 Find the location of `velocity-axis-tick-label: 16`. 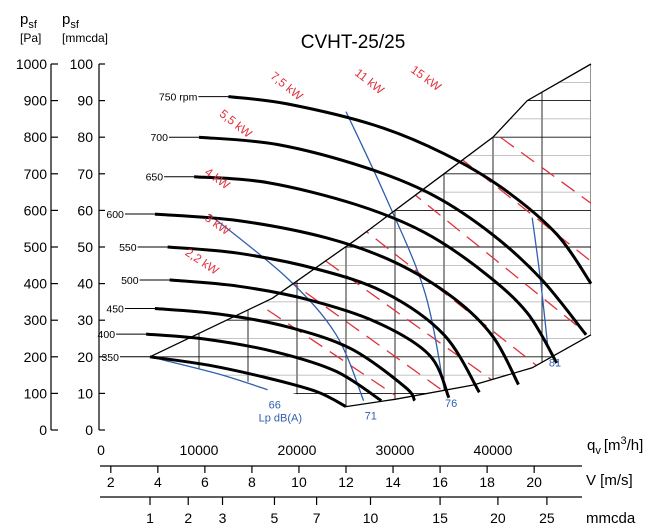

velocity-axis-tick-label: 16 is located at coordinates (440, 482).